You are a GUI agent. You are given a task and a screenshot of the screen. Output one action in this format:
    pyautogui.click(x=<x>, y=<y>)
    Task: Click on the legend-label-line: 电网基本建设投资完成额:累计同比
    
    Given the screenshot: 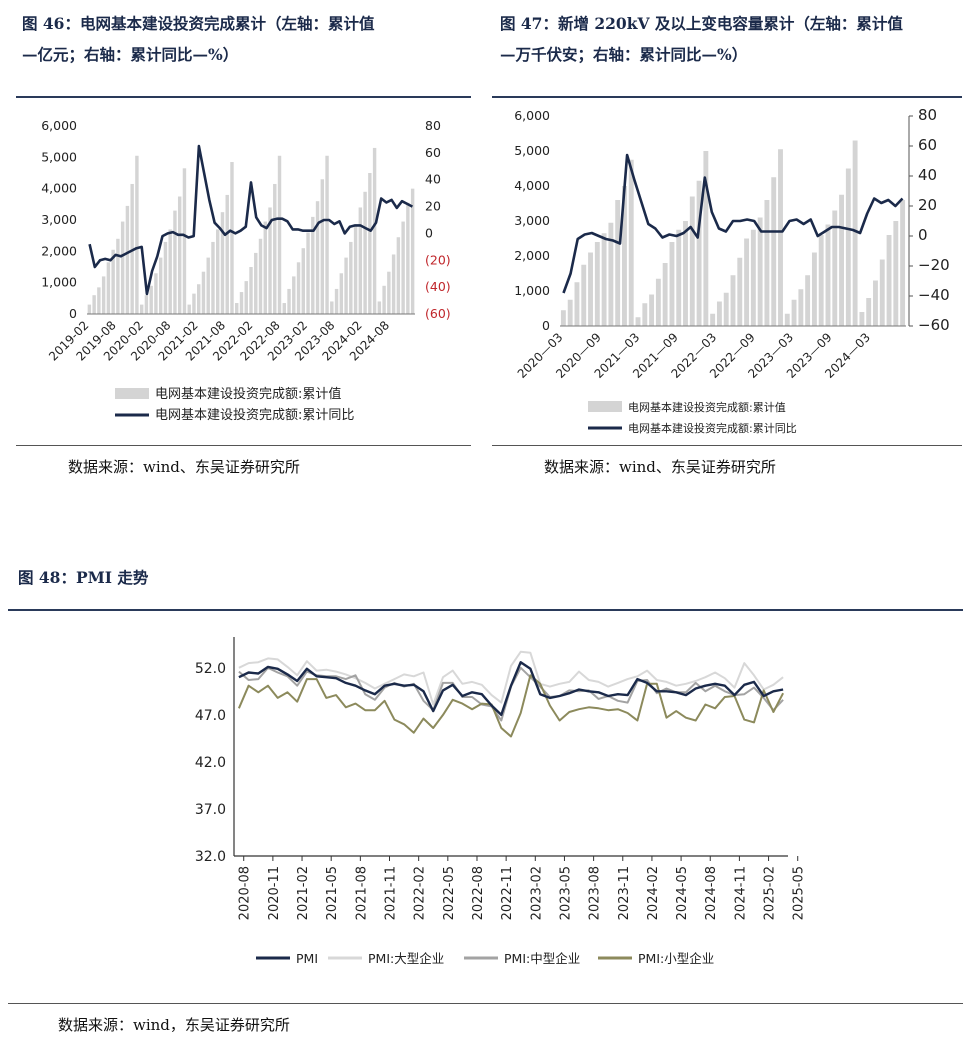 What is the action you would take?
    pyautogui.click(x=712, y=428)
    